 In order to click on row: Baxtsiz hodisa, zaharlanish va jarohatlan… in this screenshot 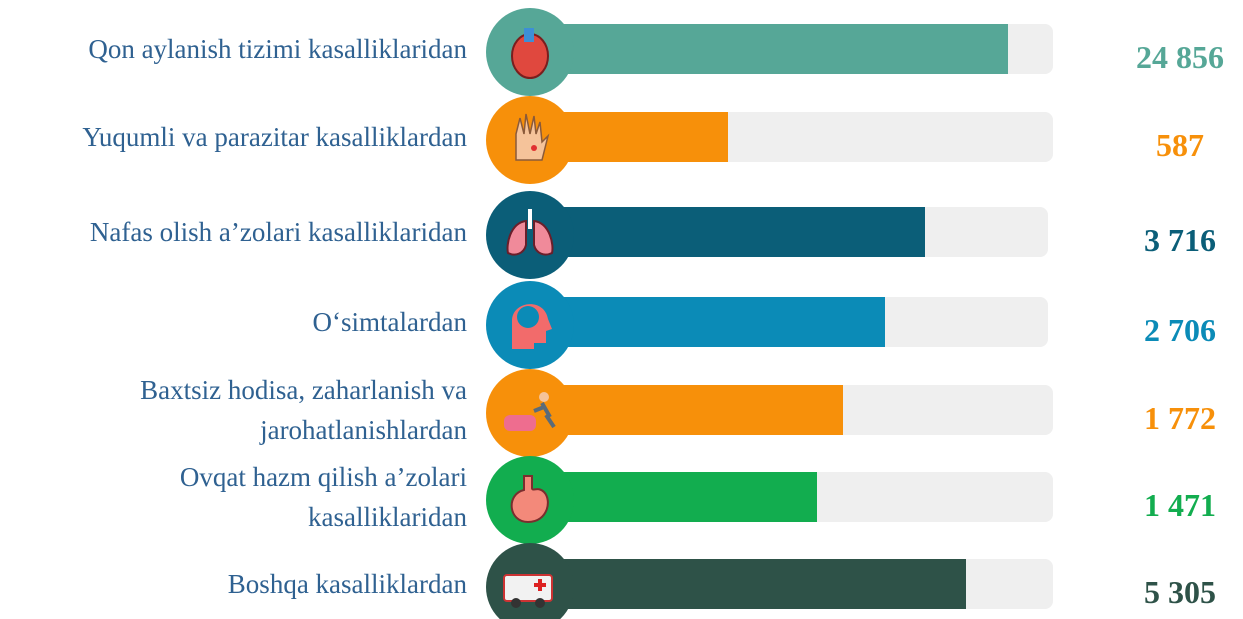, I will do `click(678, 413)`.